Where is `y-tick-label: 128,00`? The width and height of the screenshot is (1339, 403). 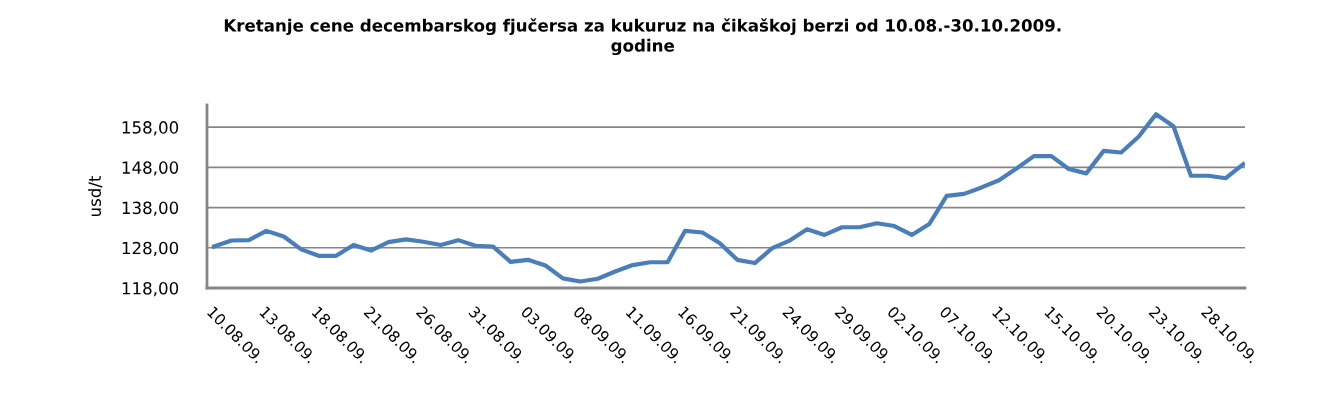 y-tick-label: 128,00 is located at coordinates (150, 249).